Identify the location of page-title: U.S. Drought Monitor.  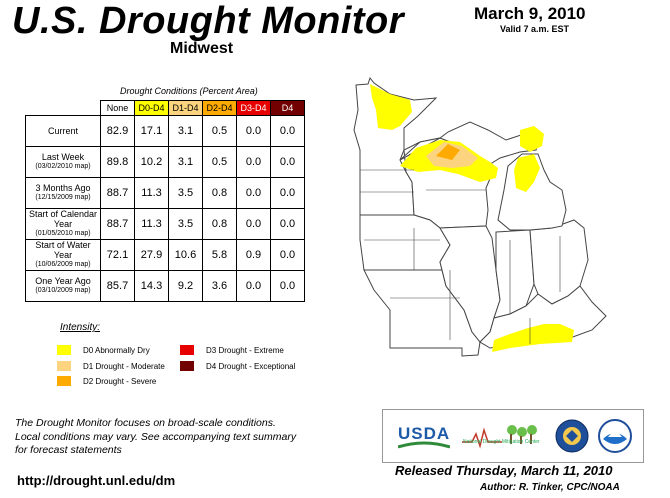
(208, 21).